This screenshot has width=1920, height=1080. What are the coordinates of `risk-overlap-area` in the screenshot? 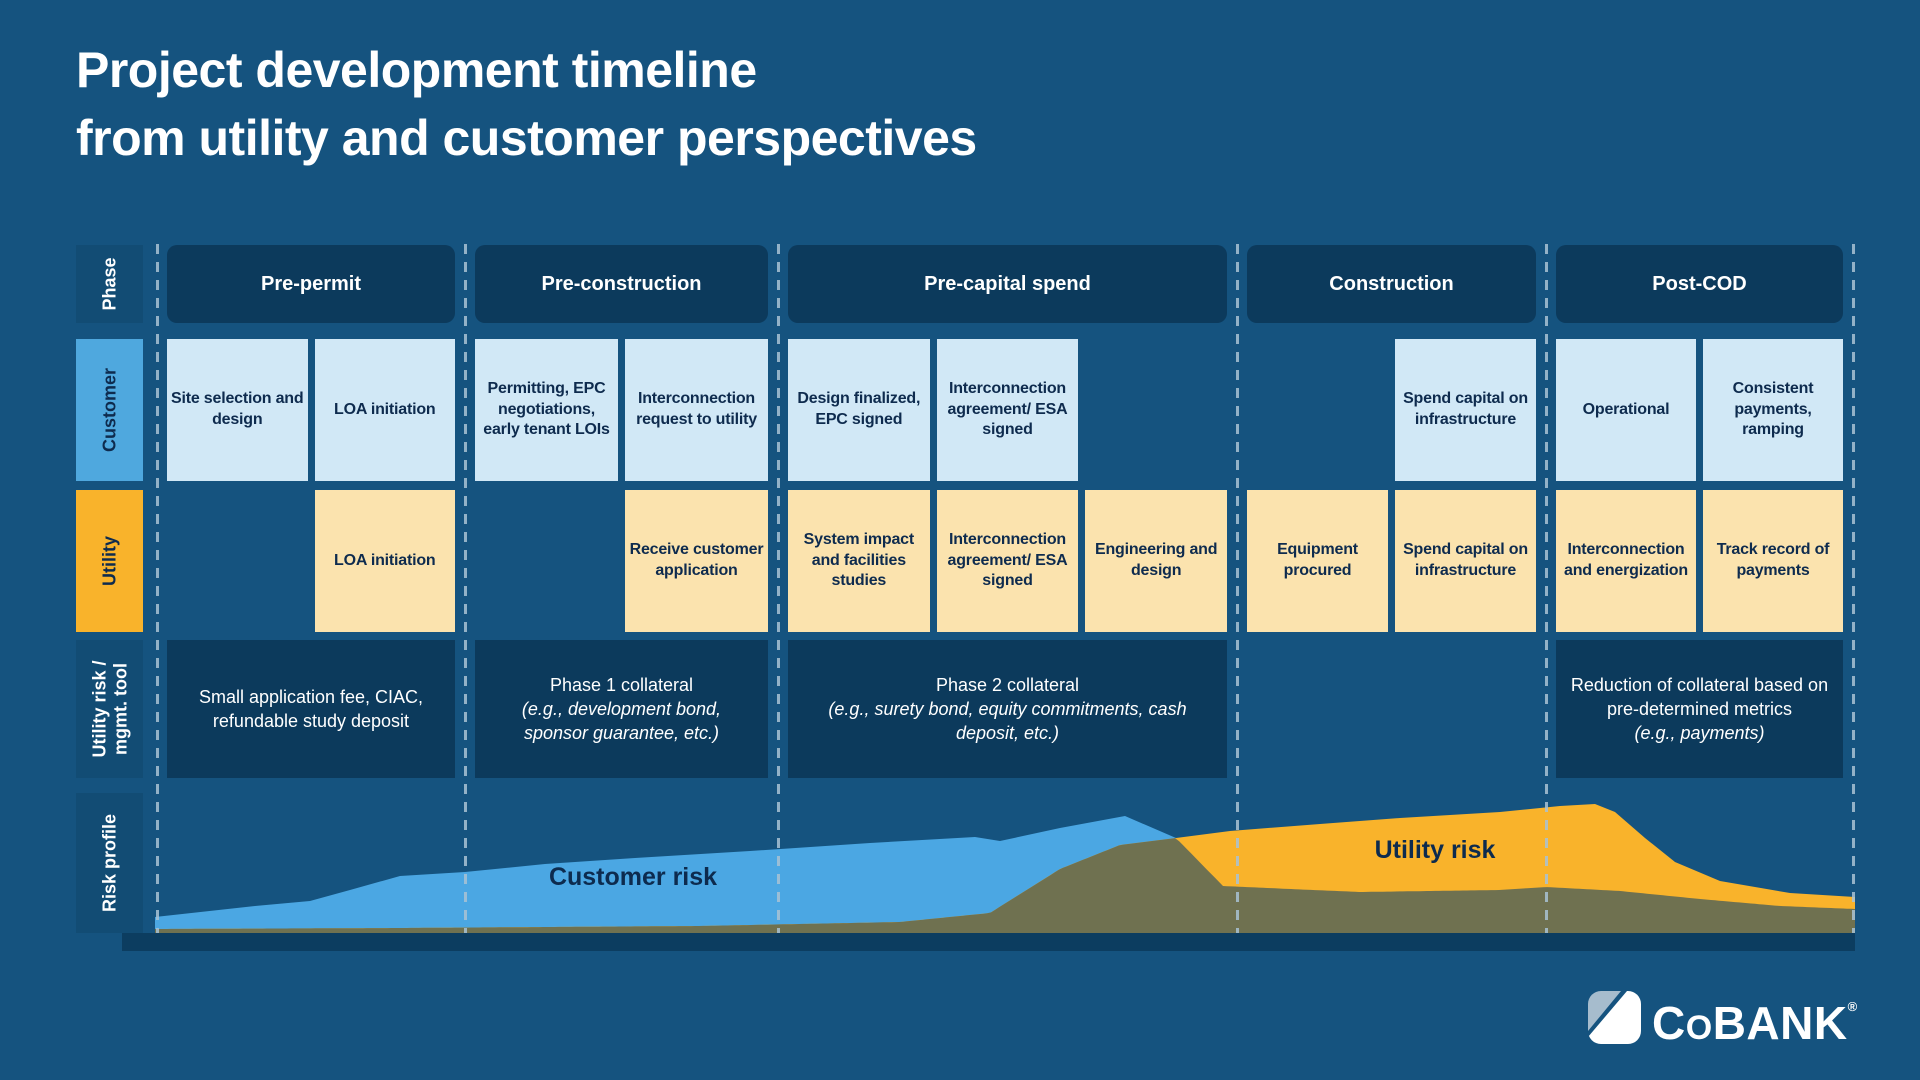 It's located at (1005, 885).